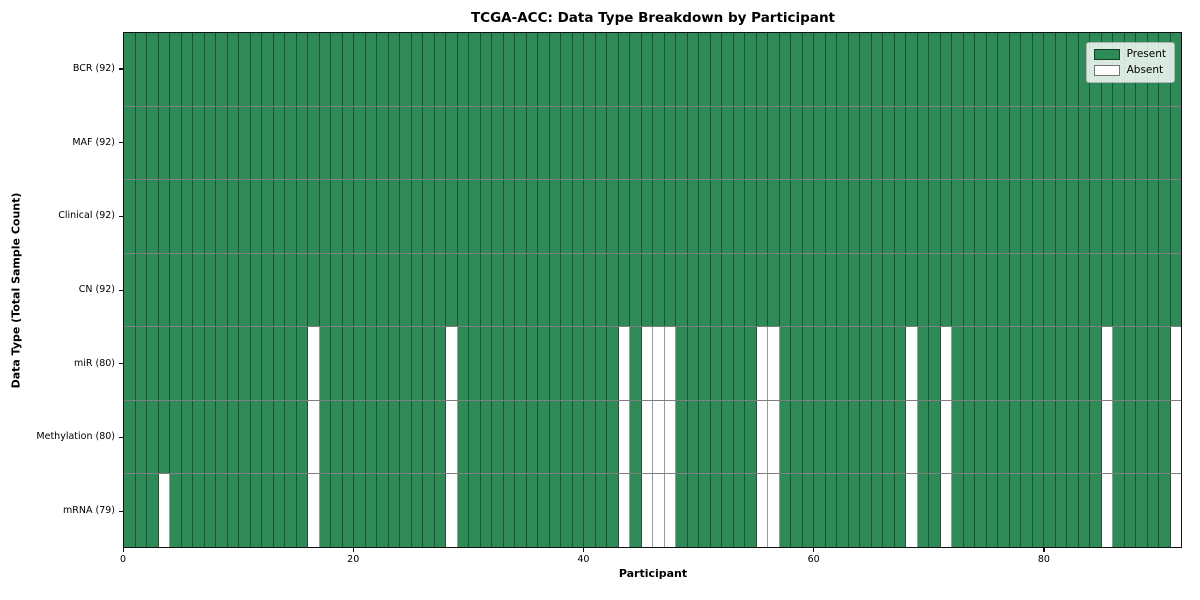  Describe the element at coordinates (652, 70) in the screenshot. I see `heatmap-row-bcr` at that location.